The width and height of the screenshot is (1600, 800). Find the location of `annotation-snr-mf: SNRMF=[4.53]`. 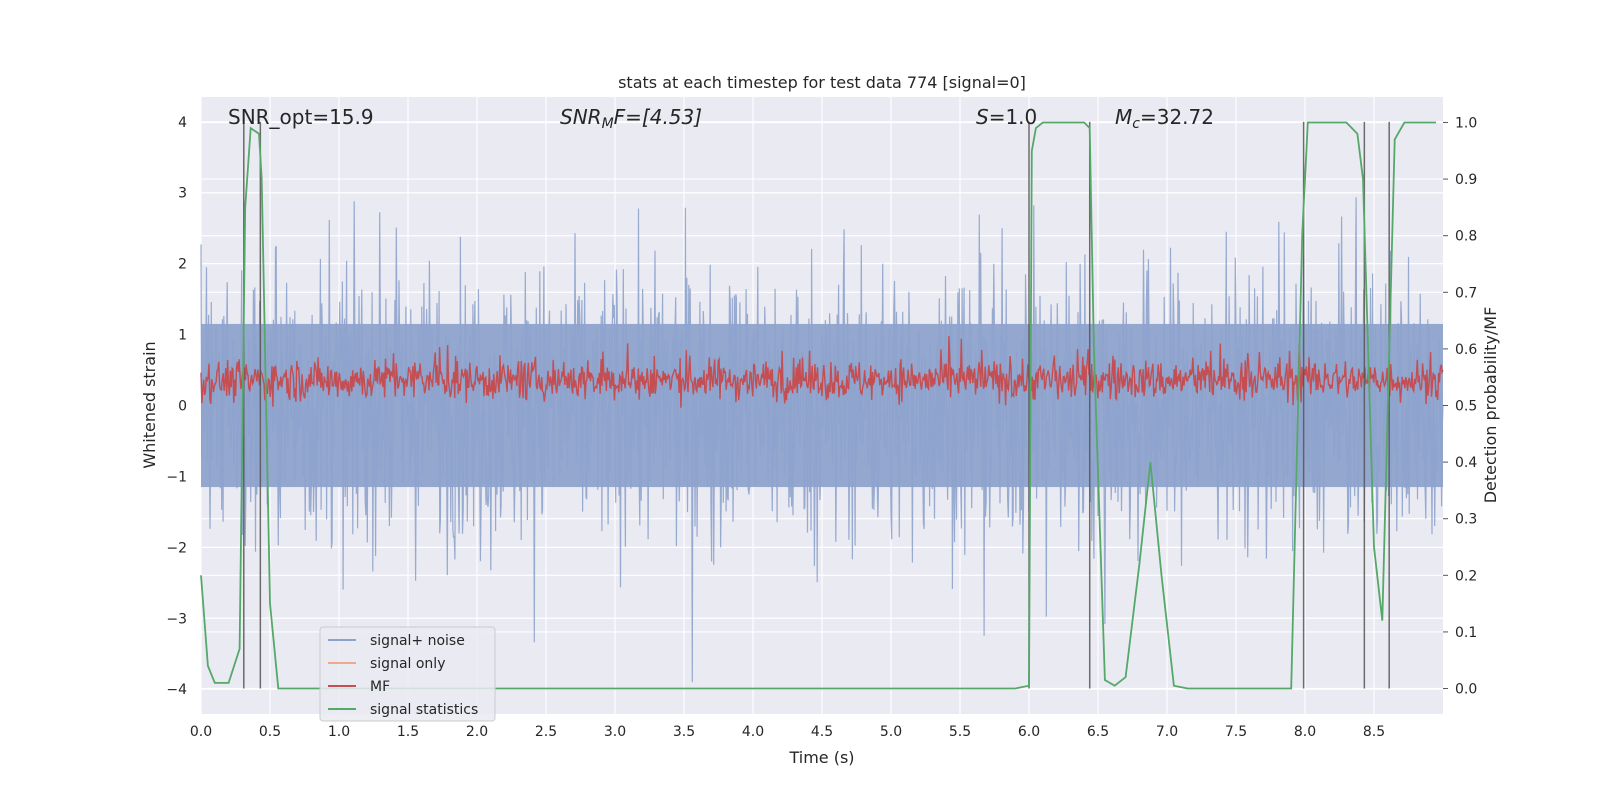

annotation-snr-mf: SNRMF=[4.53] is located at coordinates (631, 118).